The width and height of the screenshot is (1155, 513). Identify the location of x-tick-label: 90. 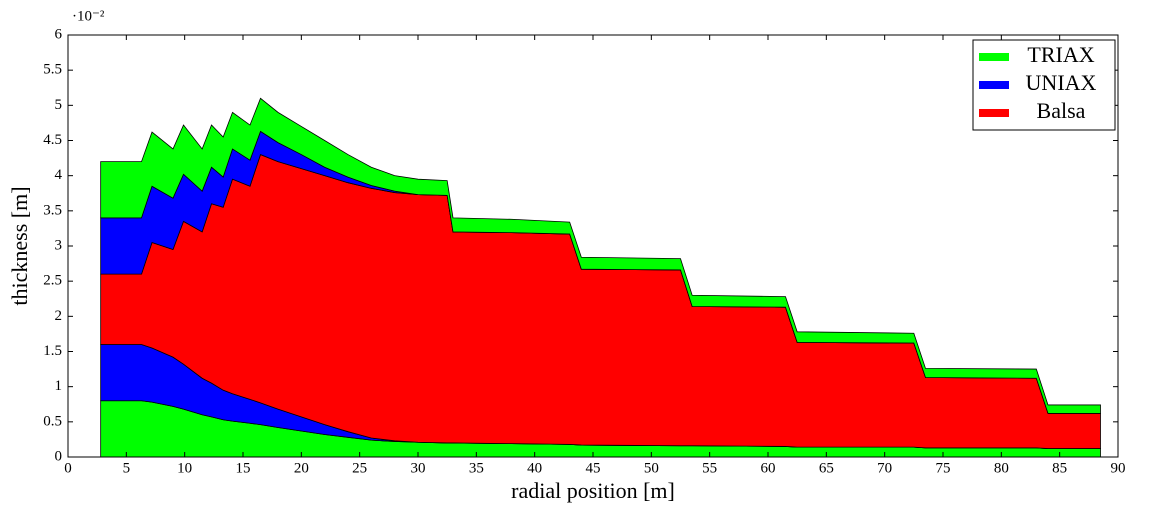
(1118, 468).